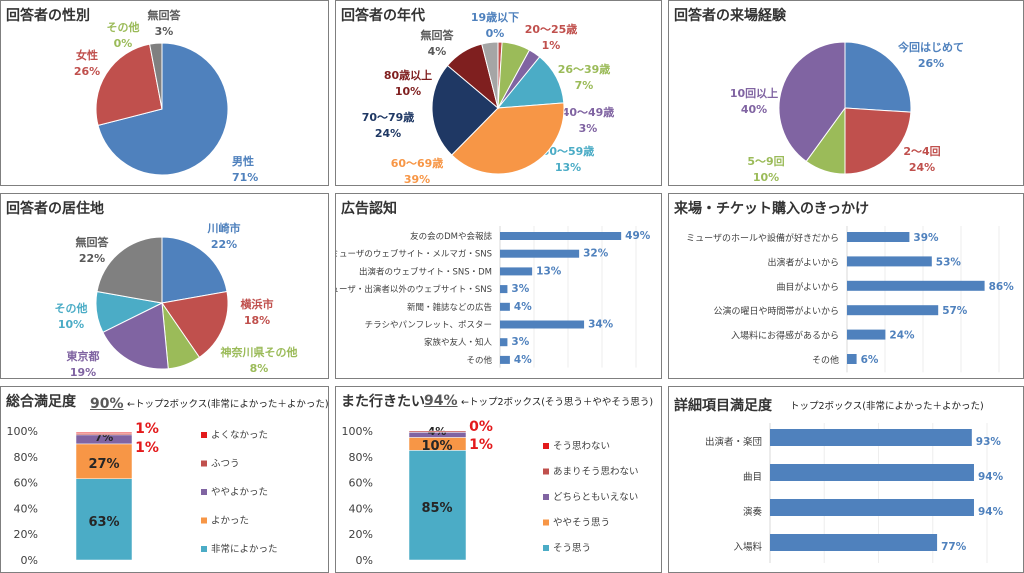 The width and height of the screenshot is (1024, 573). Describe the element at coordinates (224, 244) in the screenshot. I see `residence-slice-label-item-0: 22%` at that location.